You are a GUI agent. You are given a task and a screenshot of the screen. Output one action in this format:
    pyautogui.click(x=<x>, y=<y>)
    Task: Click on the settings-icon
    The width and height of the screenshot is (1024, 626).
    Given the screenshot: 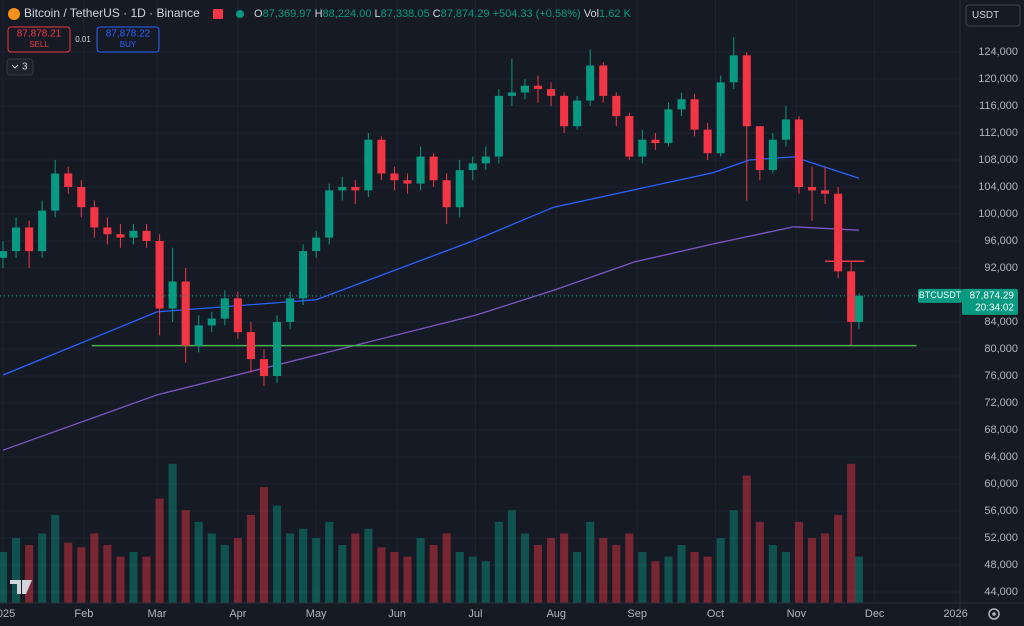 What is the action you would take?
    pyautogui.click(x=994, y=614)
    